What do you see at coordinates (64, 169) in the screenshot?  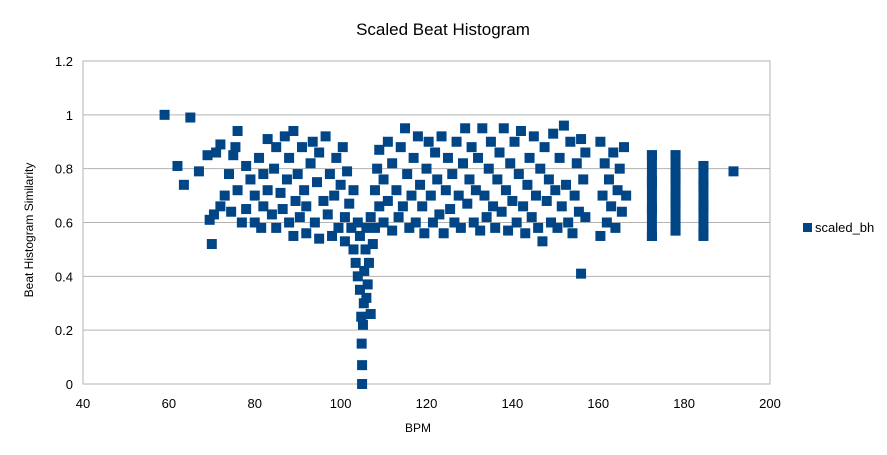 I see `y-tick-label: 0.8` at bounding box center [64, 169].